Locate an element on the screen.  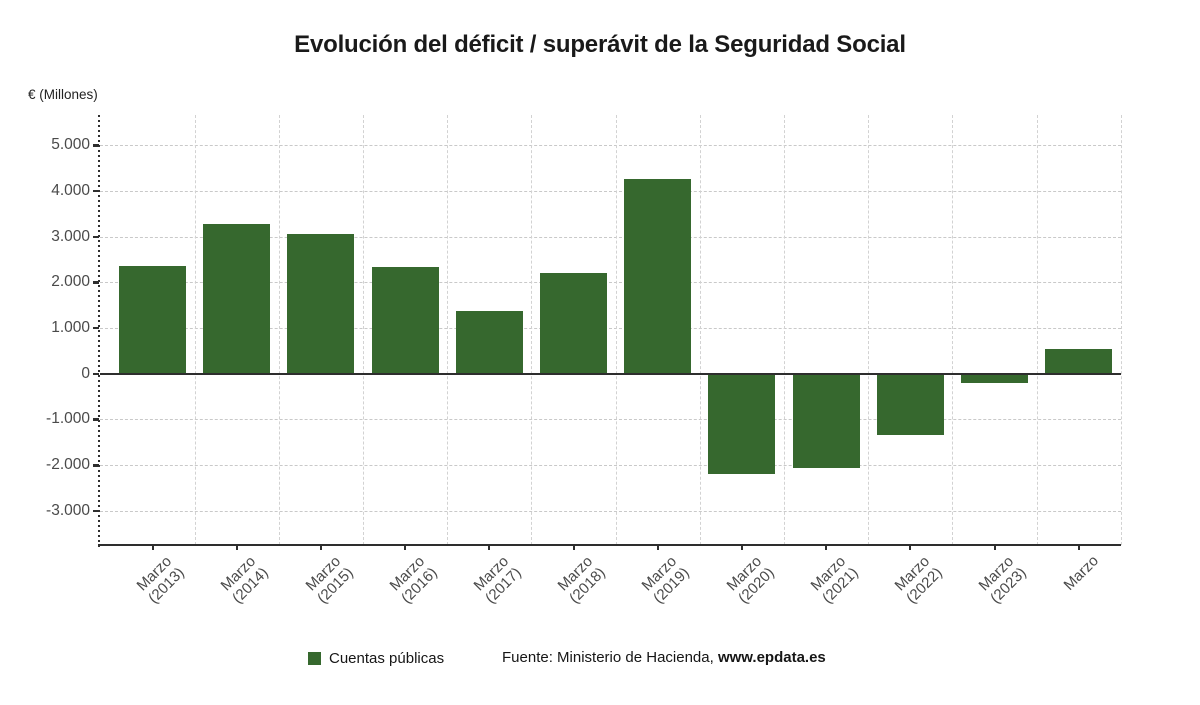
legend-swatch-icon is located at coordinates (314, 658).